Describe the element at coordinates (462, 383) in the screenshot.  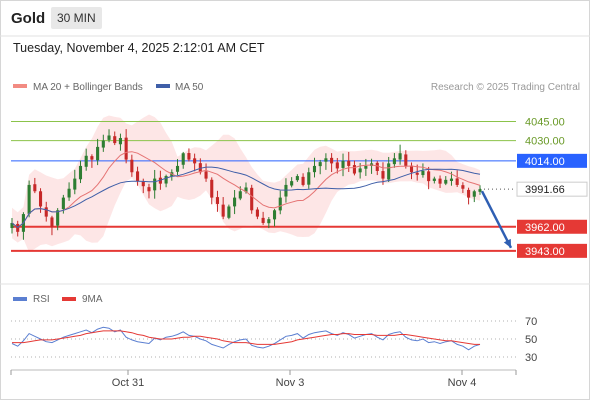
I see `x-tick-label-Nov-4: Nov 4` at that location.